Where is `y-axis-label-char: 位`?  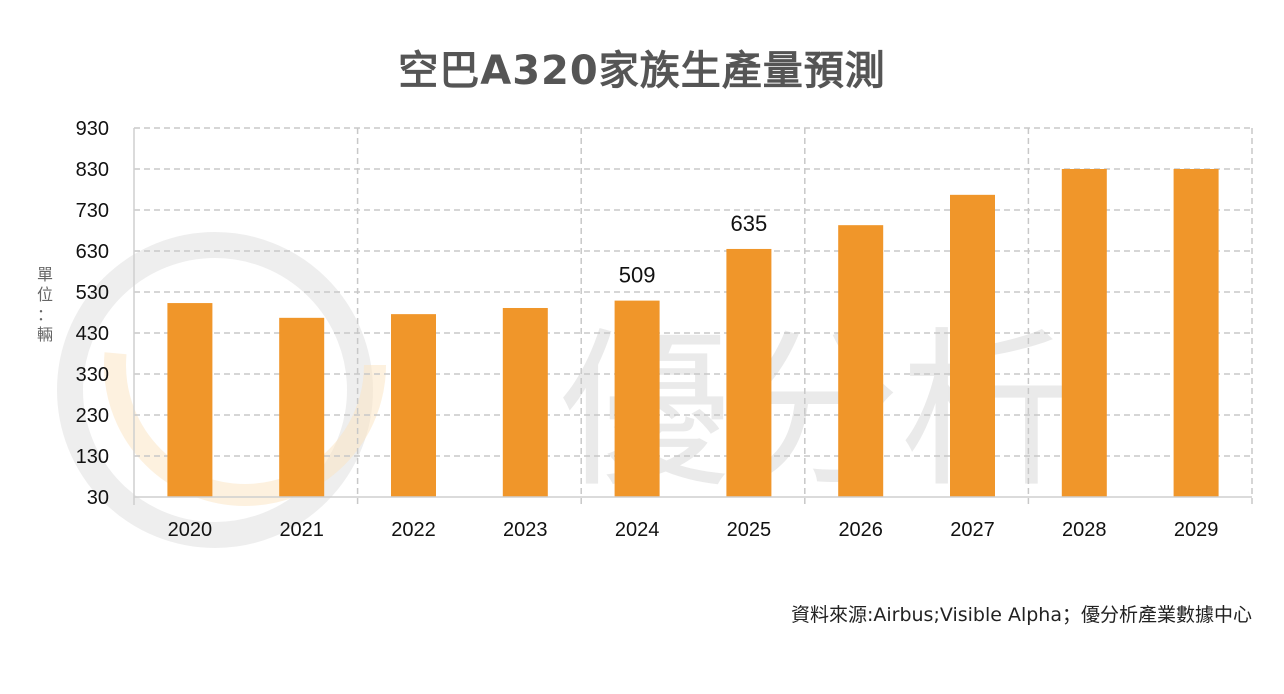
y-axis-label-char: 位 is located at coordinates (44, 294).